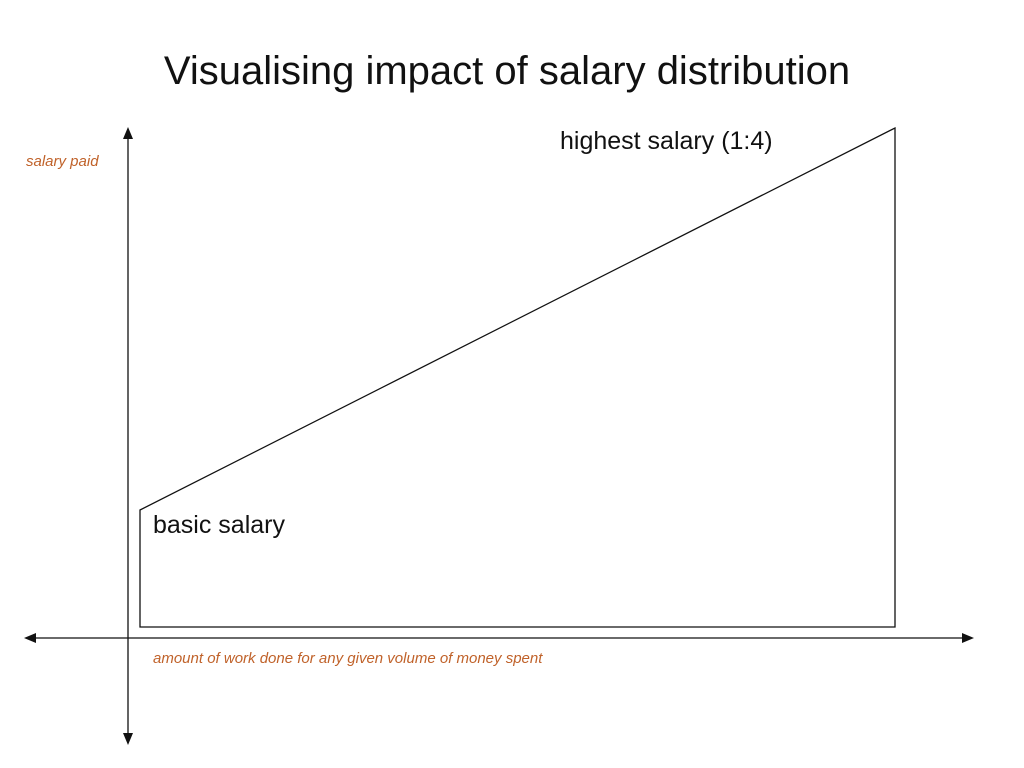 This screenshot has width=1024, height=768. What do you see at coordinates (128, 739) in the screenshot?
I see `y-axis-arrow-bottom` at bounding box center [128, 739].